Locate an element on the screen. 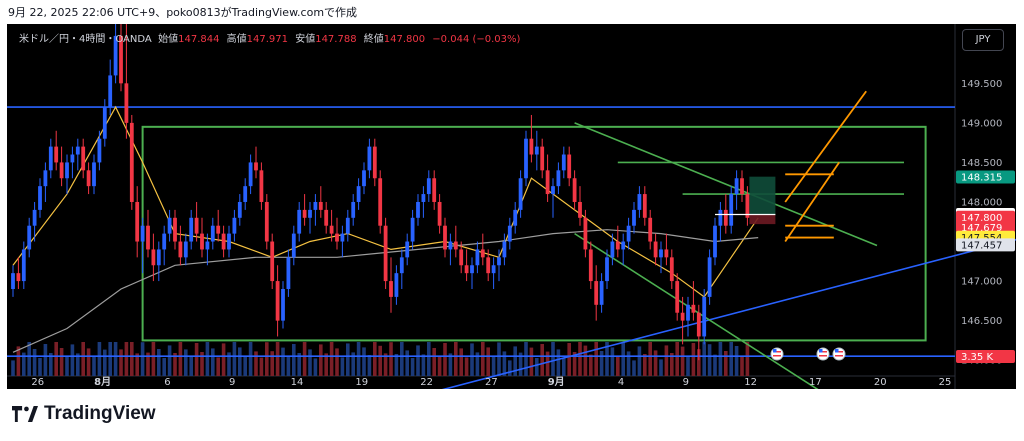 The height and width of the screenshot is (441, 1024). time-tick-label: 20 is located at coordinates (880, 382).